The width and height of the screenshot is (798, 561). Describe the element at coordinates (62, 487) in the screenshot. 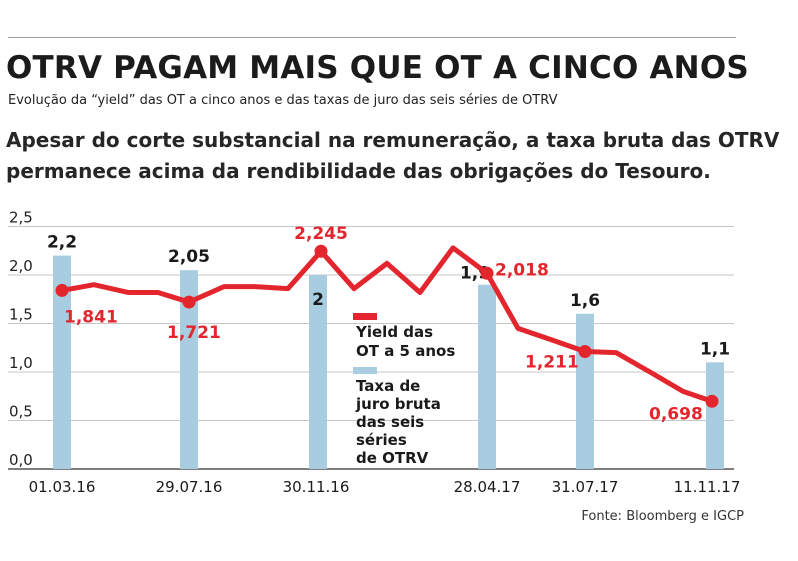

I see `x-tick-label: 01.03.16` at that location.